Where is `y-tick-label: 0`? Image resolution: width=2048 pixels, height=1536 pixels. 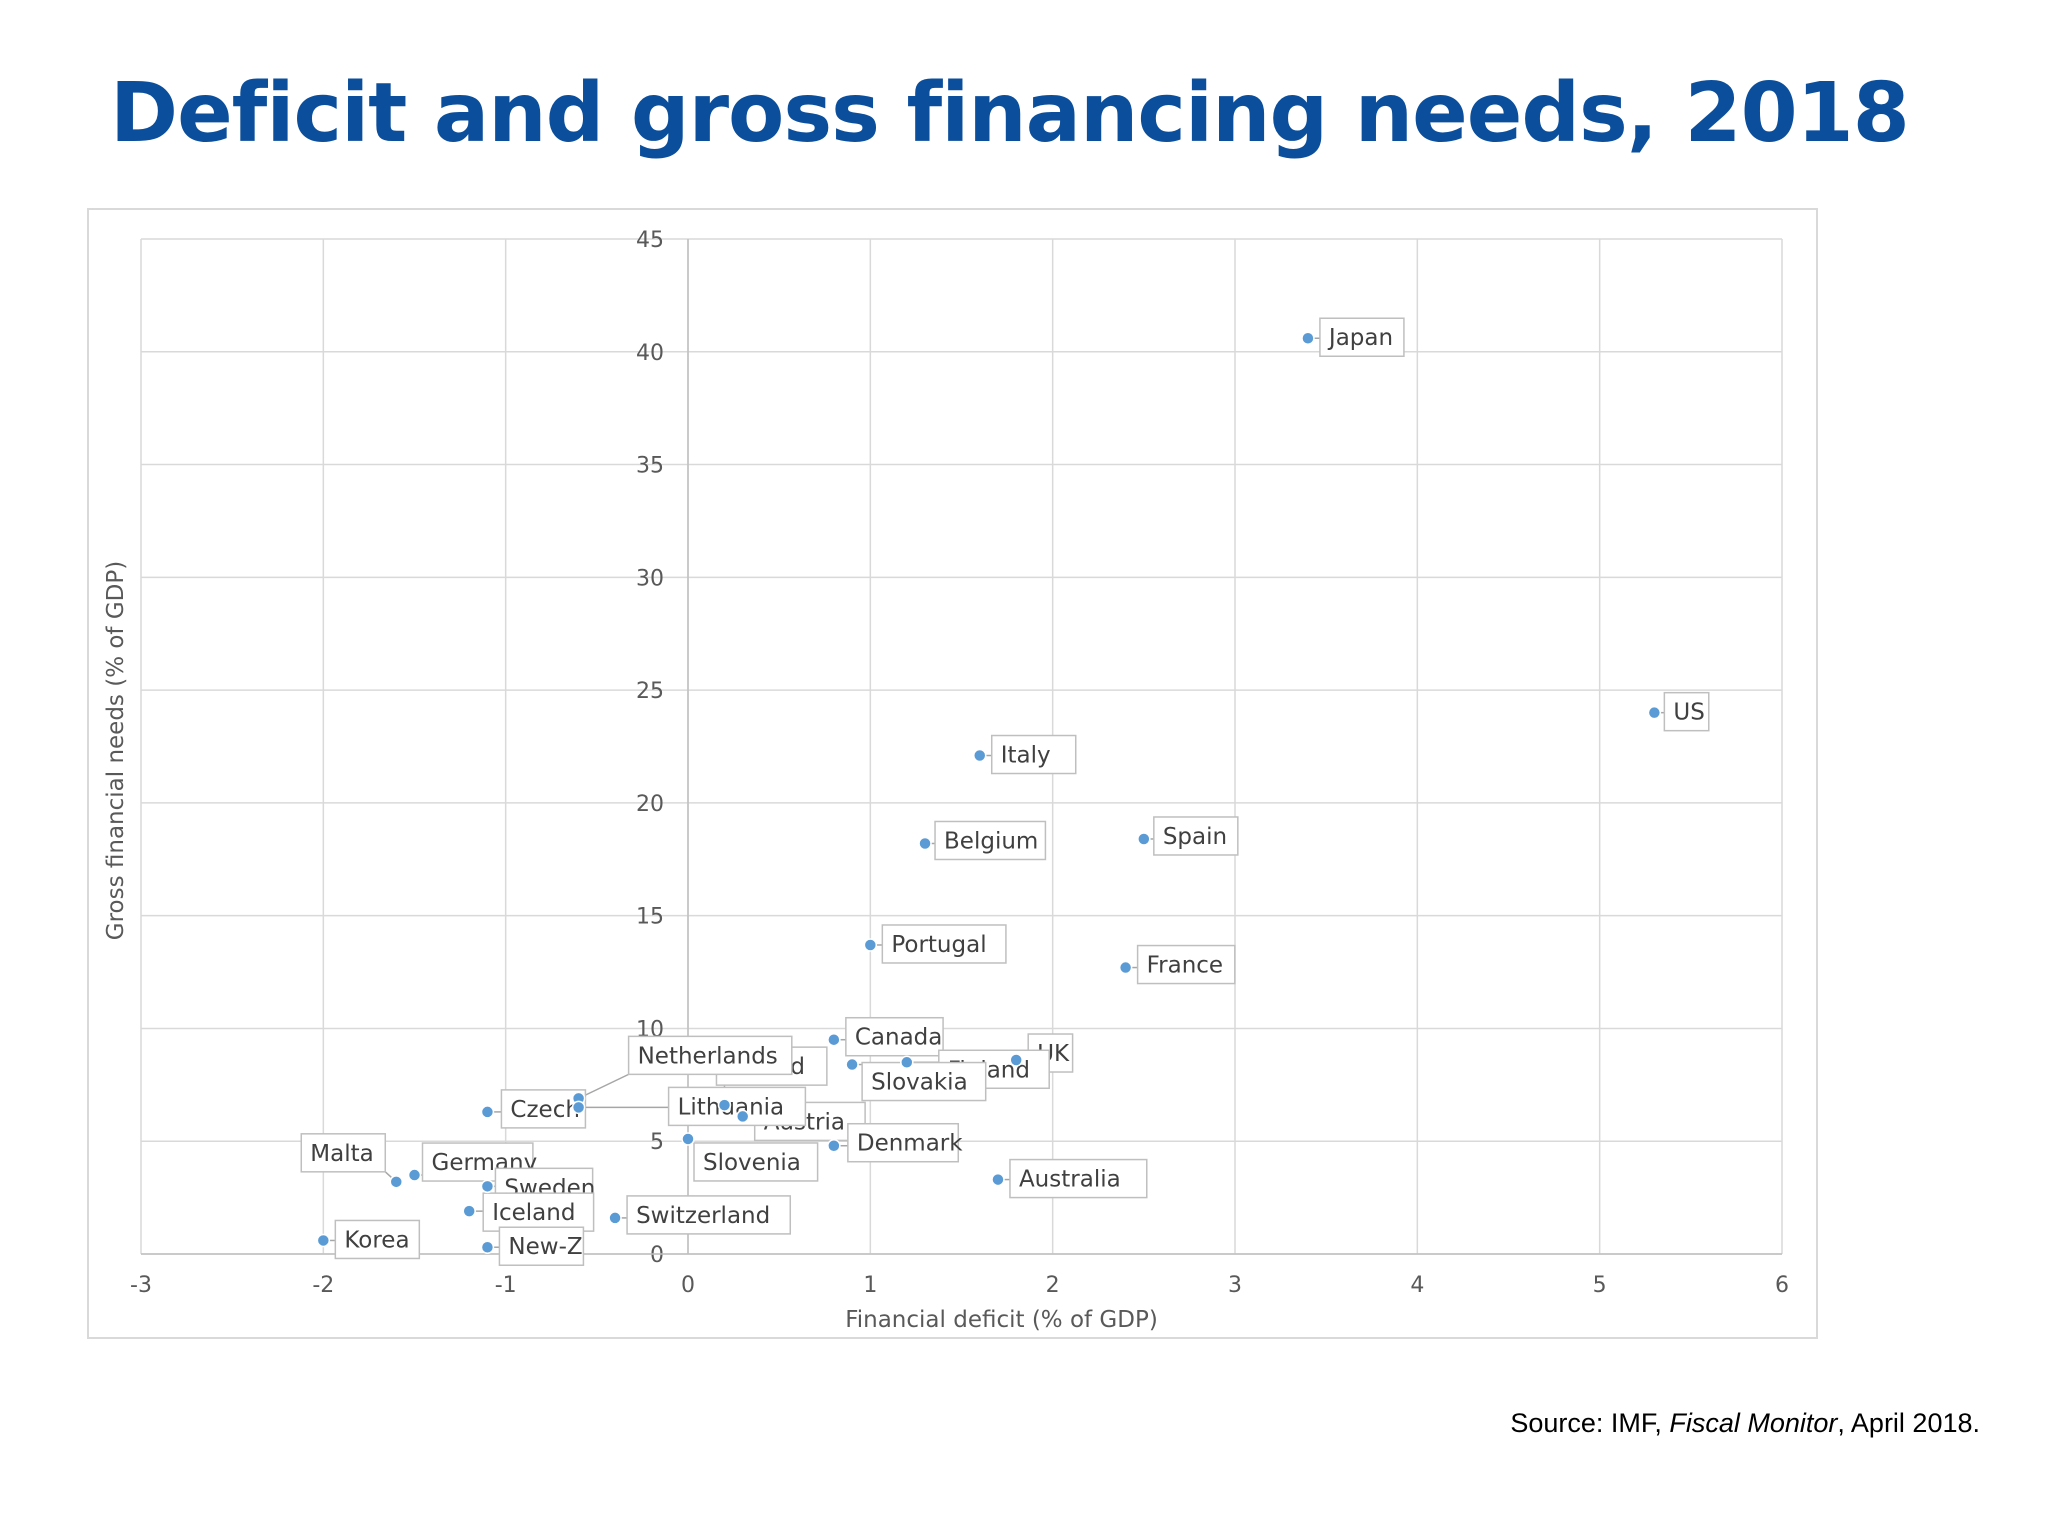 y-tick-label: 0 is located at coordinates (657, 1255).